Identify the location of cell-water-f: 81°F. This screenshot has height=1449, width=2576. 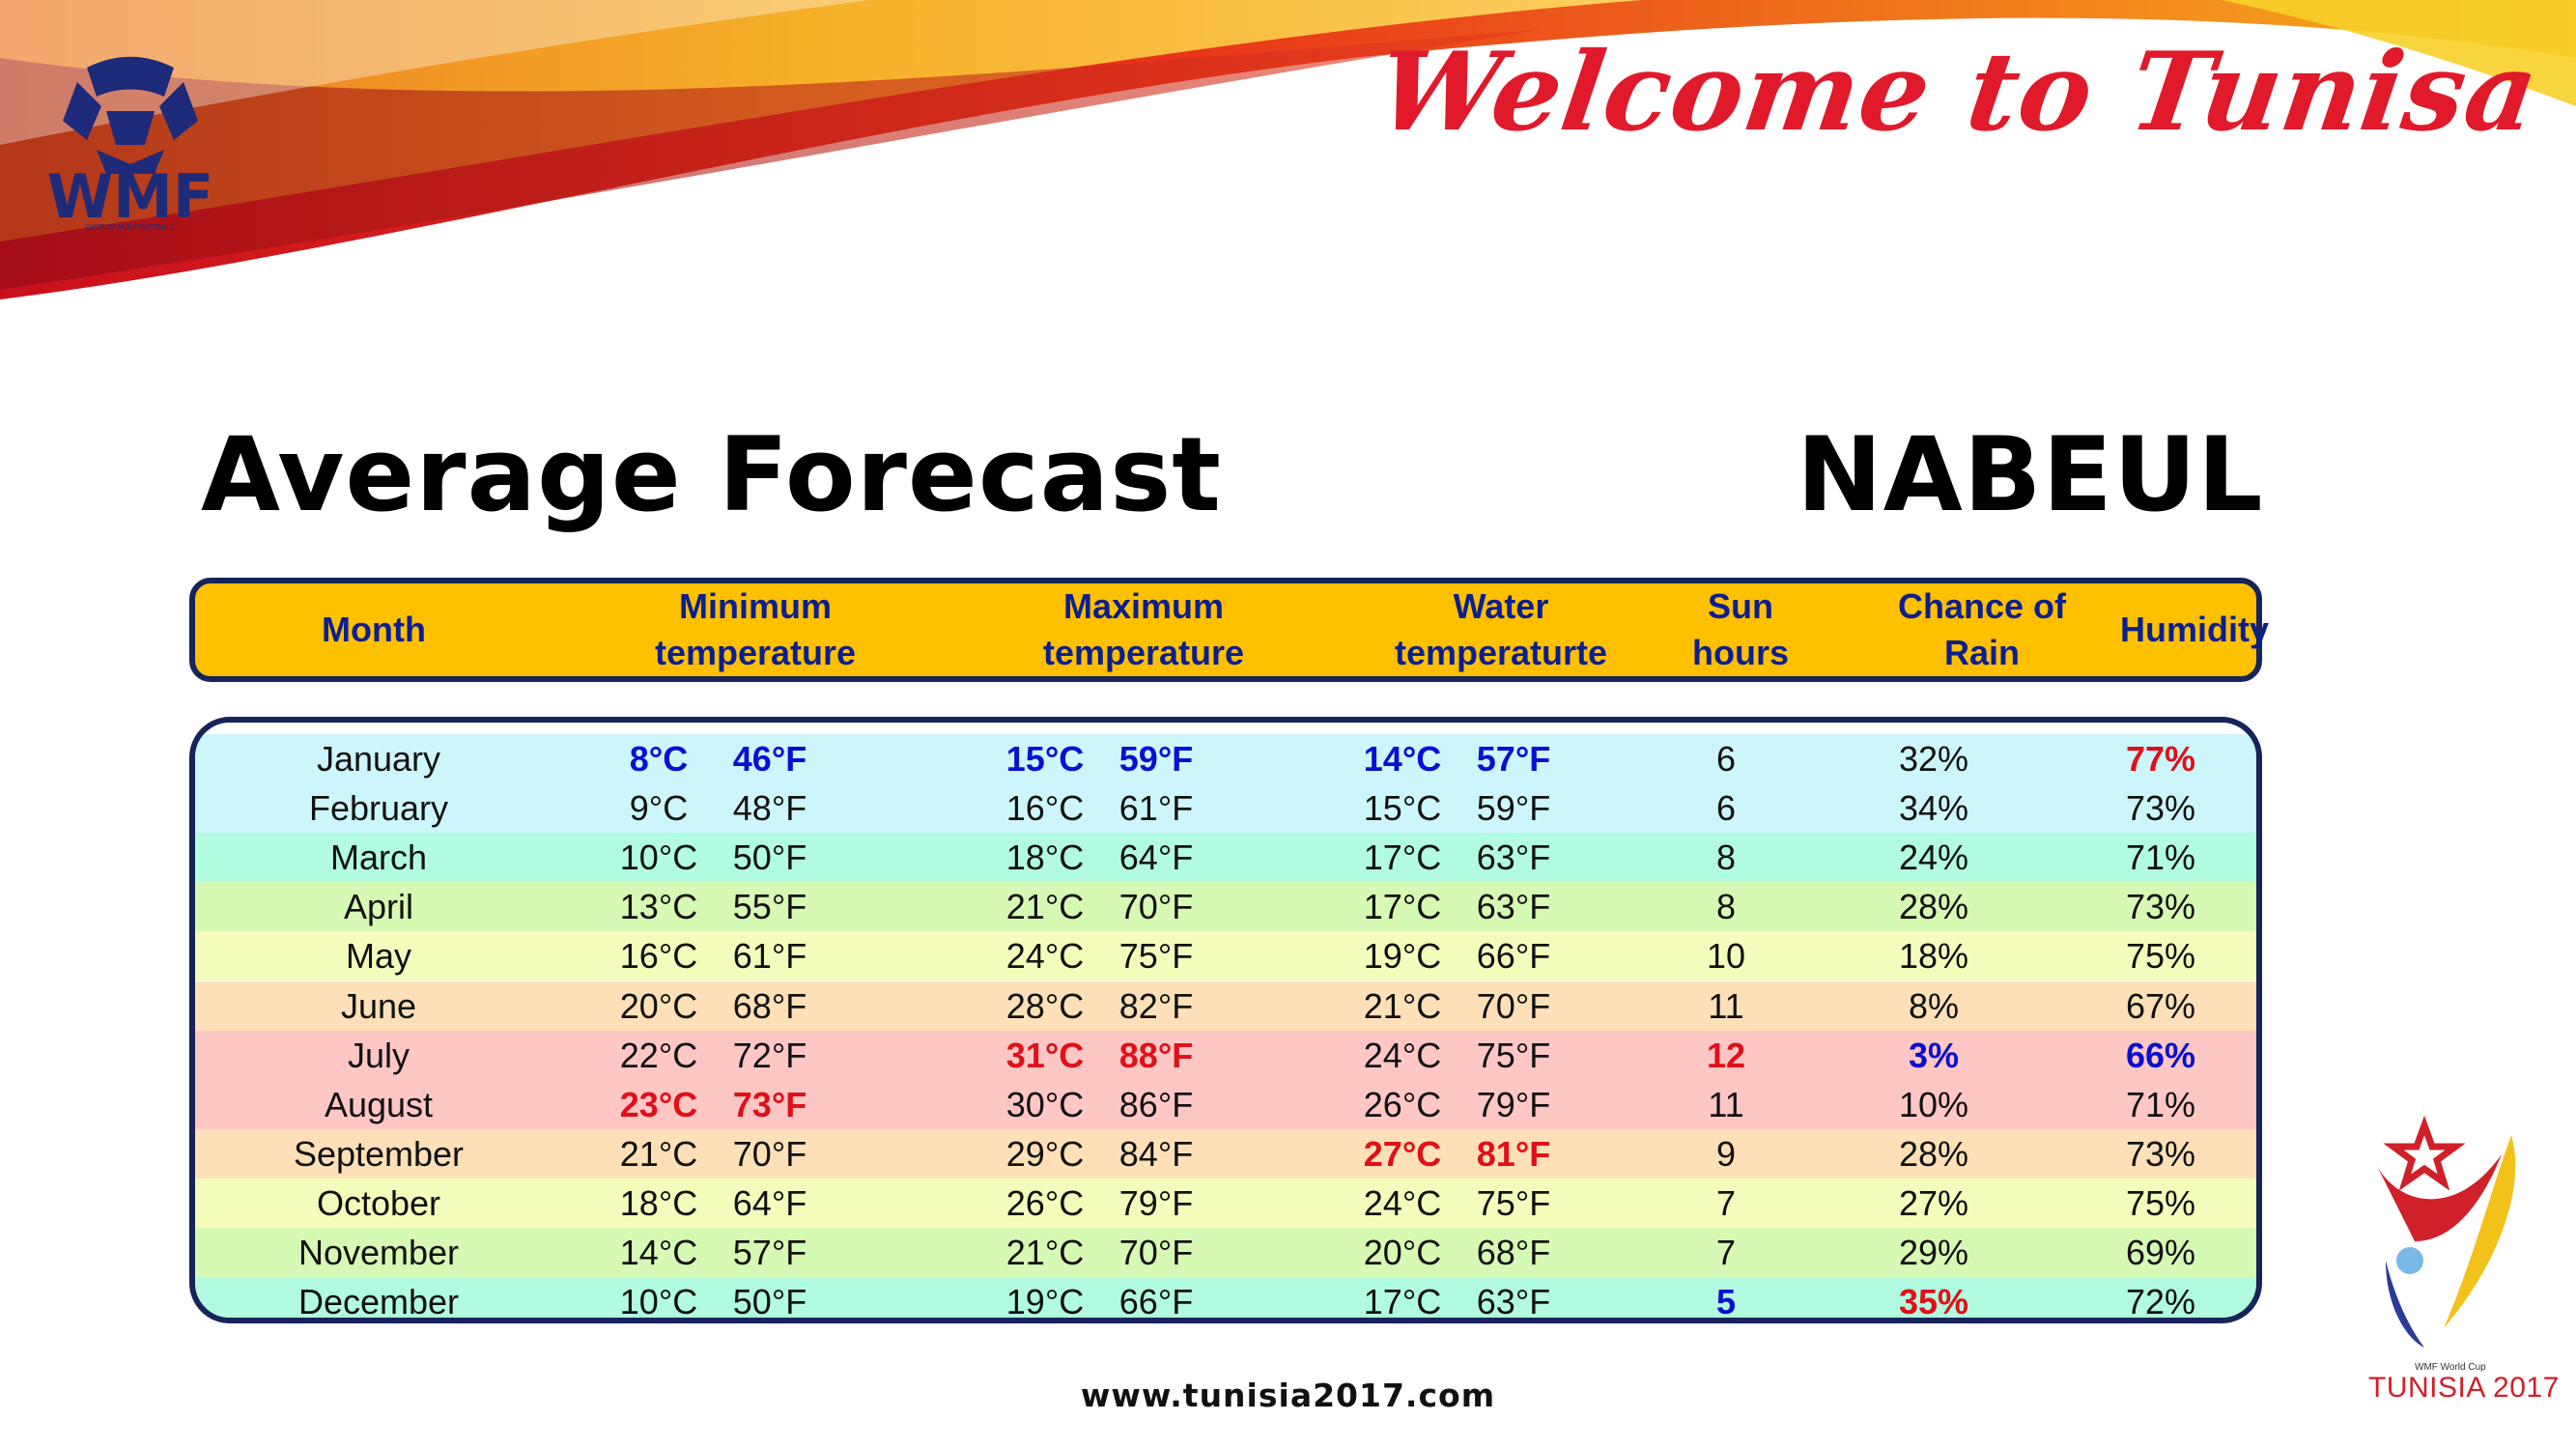
(1513, 1153).